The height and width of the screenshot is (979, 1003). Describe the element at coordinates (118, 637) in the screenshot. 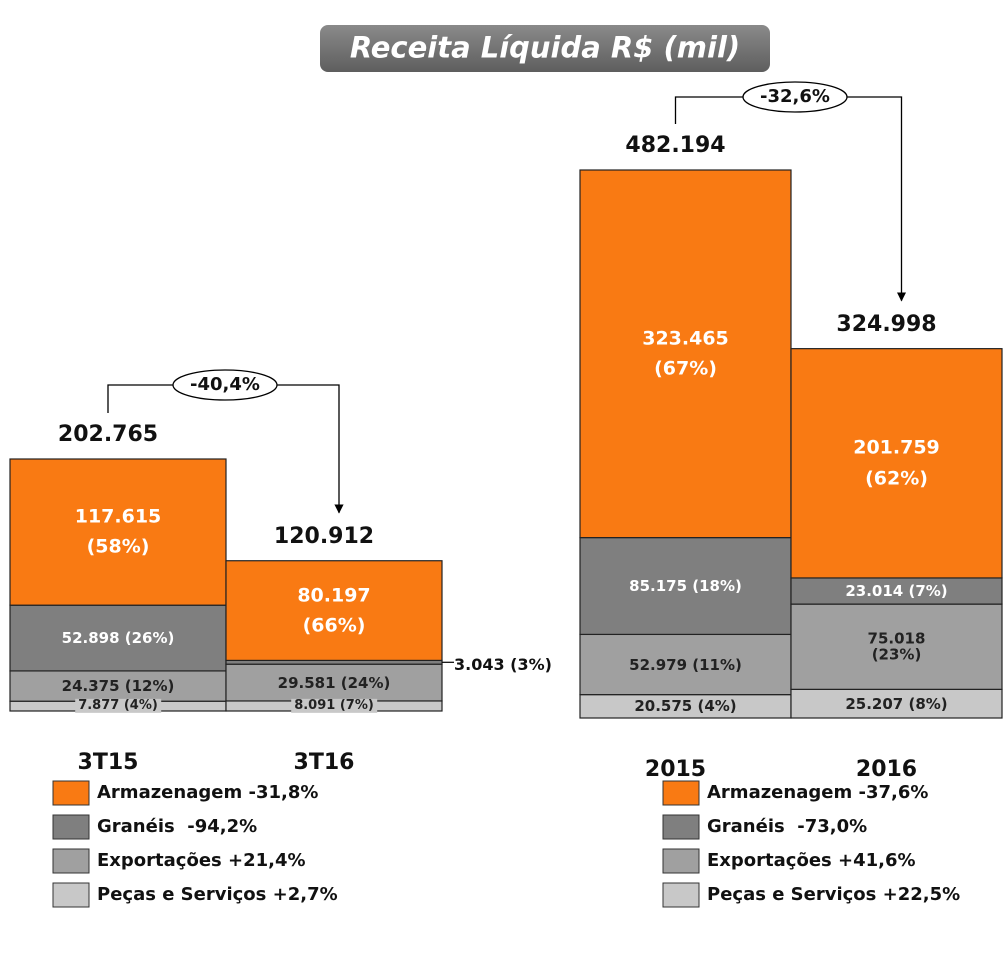

I see `segment-label: 52.898 (26%)` at that location.